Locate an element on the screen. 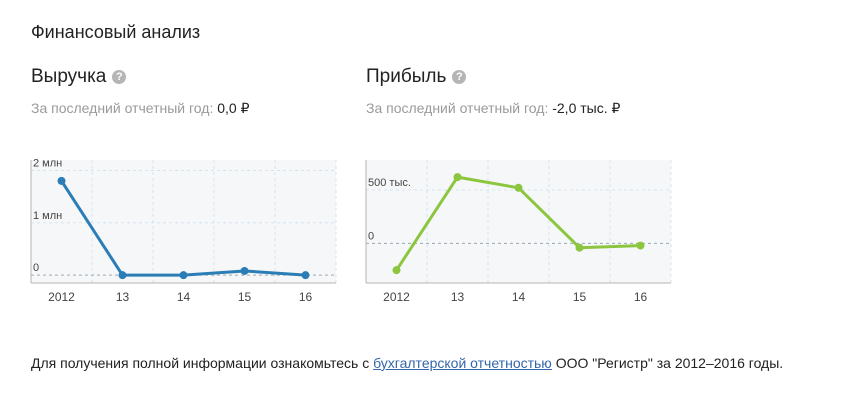 This screenshot has height=402, width=867. y-tick-label: 2 млн is located at coordinates (47, 163).